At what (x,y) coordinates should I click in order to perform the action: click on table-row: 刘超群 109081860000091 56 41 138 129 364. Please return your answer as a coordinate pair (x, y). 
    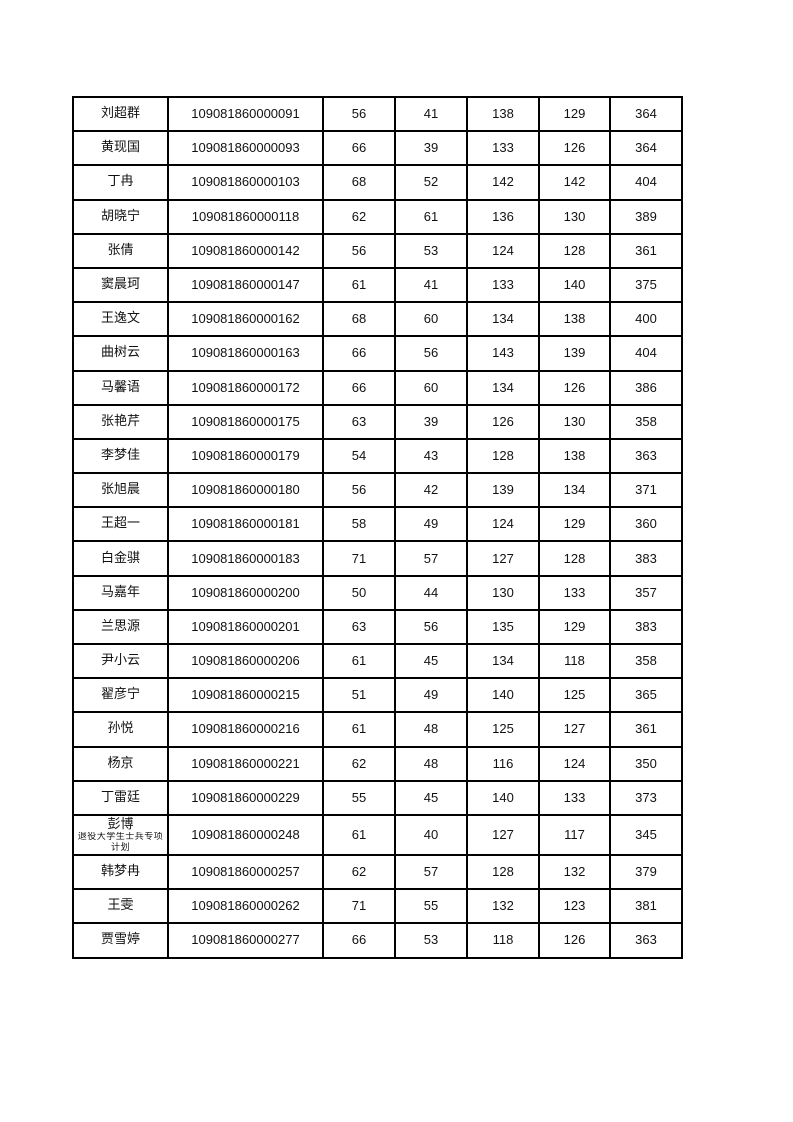
    Looking at the image, I should click on (377, 114).